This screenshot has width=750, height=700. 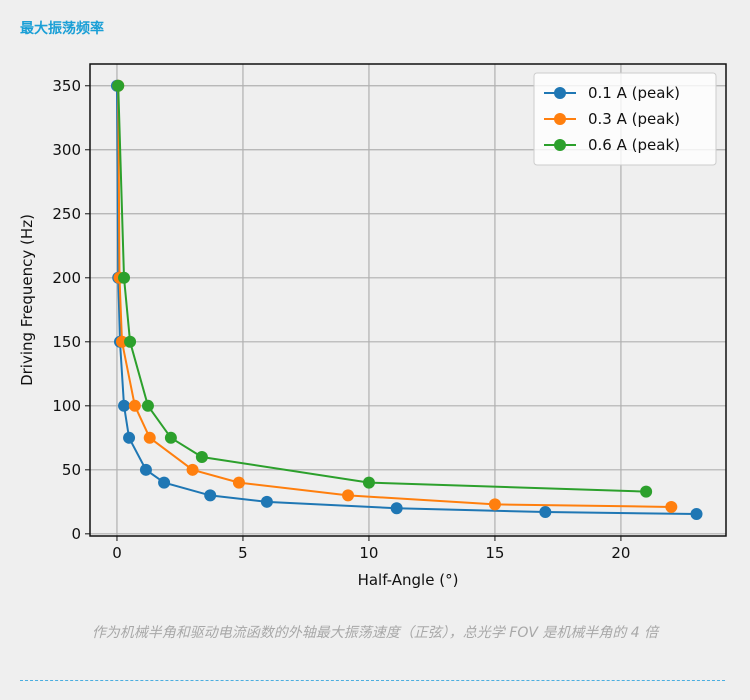 What do you see at coordinates (66, 150) in the screenshot?
I see `y-tick-label: 300` at bounding box center [66, 150].